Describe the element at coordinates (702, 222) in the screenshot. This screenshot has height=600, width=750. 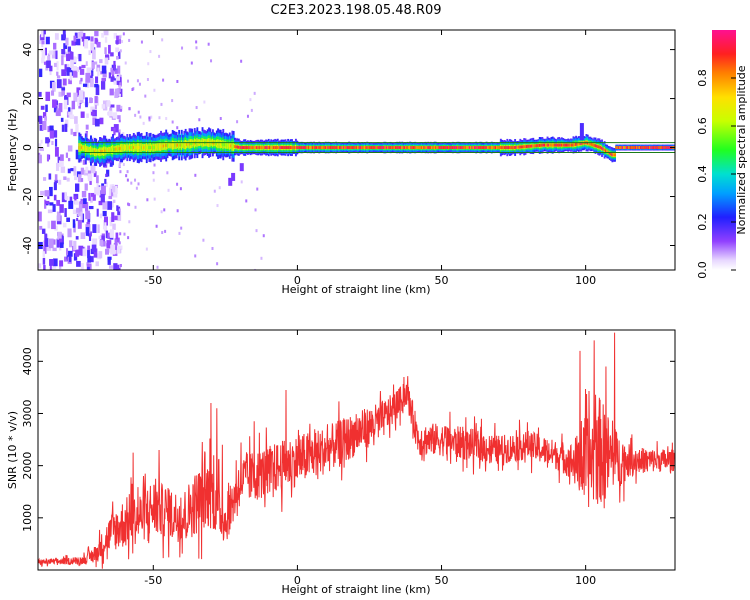
I see `colorbar-tick-label: 0.2` at that location.